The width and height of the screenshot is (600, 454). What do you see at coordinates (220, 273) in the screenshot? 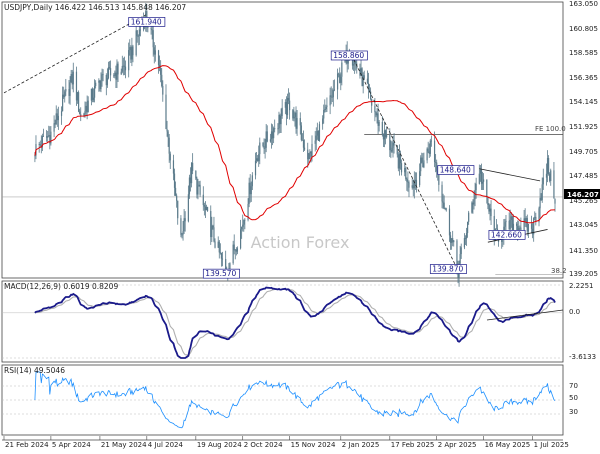
I see `swing-label: 139.570` at bounding box center [220, 273].